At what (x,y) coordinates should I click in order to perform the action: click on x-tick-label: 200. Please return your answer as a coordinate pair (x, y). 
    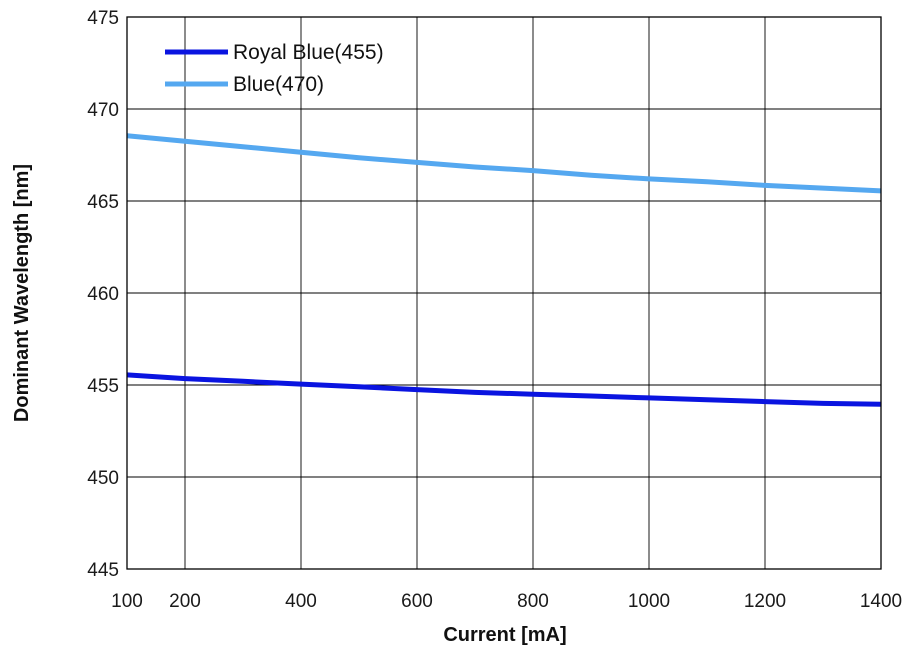
    Looking at the image, I should click on (185, 601).